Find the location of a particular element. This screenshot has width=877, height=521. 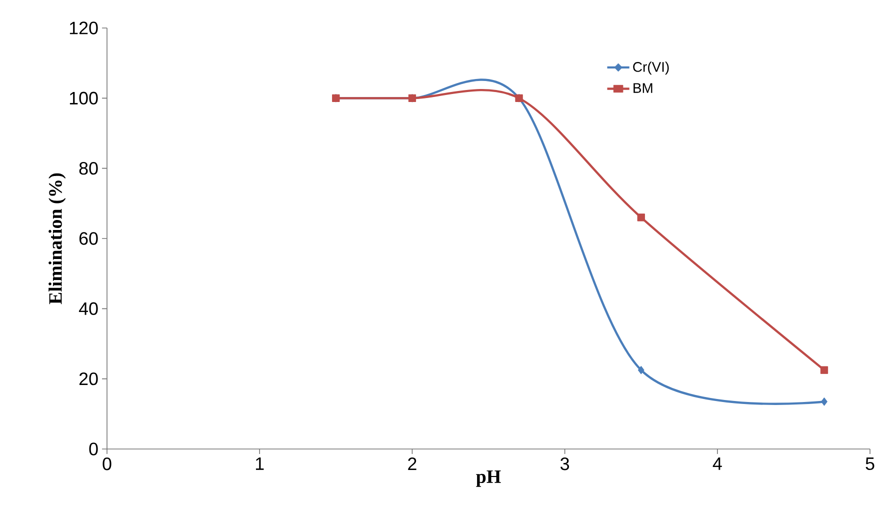

x-tick-label: 2 is located at coordinates (412, 463).